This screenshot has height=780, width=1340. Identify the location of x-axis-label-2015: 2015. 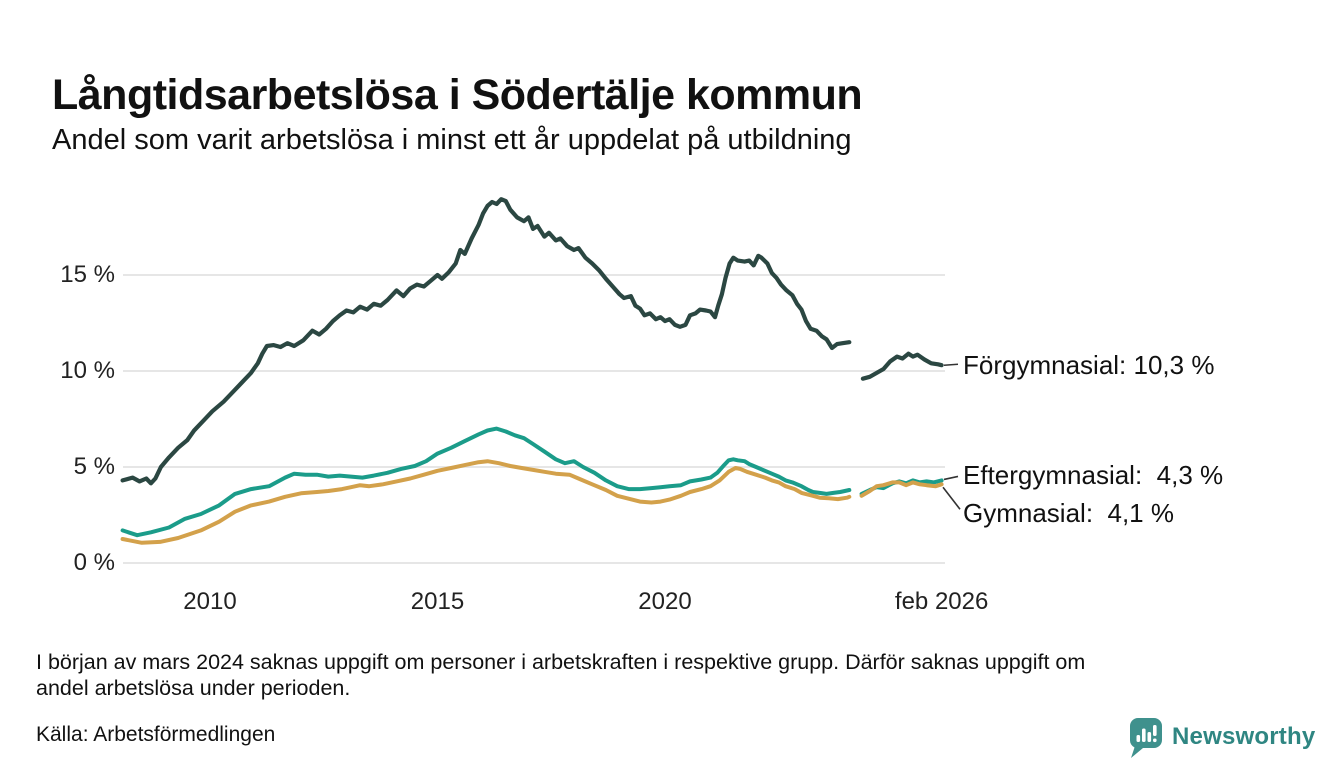
(437, 601).